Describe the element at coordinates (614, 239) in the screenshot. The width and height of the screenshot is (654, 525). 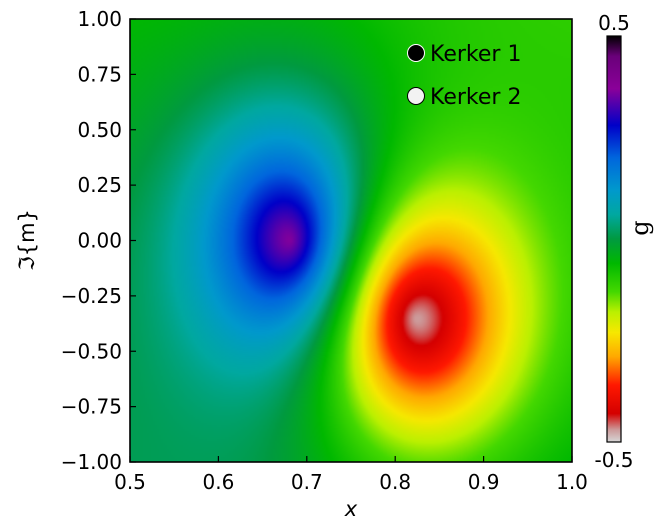
I see `colorbar-bar` at that location.